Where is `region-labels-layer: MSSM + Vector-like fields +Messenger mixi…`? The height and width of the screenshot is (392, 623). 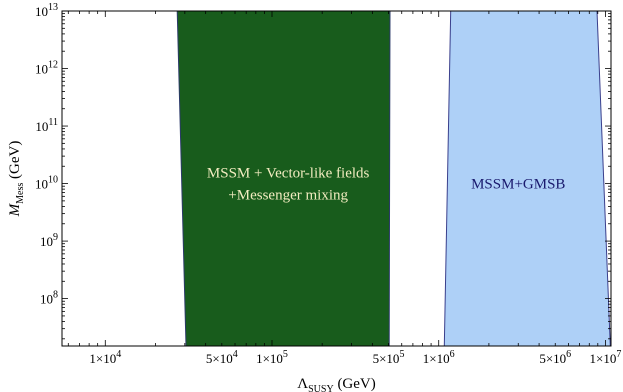 region-labels-layer: MSSM + Vector-like fields +Messenger mixi… is located at coordinates (386, 185).